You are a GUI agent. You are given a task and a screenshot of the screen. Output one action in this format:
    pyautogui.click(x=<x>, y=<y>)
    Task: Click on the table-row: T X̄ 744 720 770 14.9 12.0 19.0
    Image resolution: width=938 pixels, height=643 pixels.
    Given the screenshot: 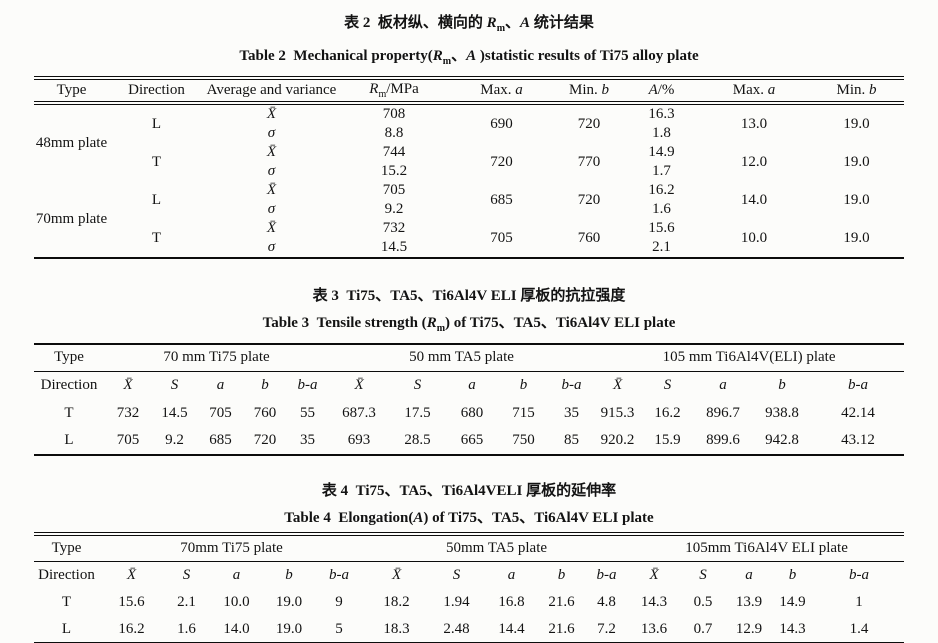 What is the action you would take?
    pyautogui.click(x=469, y=156)
    